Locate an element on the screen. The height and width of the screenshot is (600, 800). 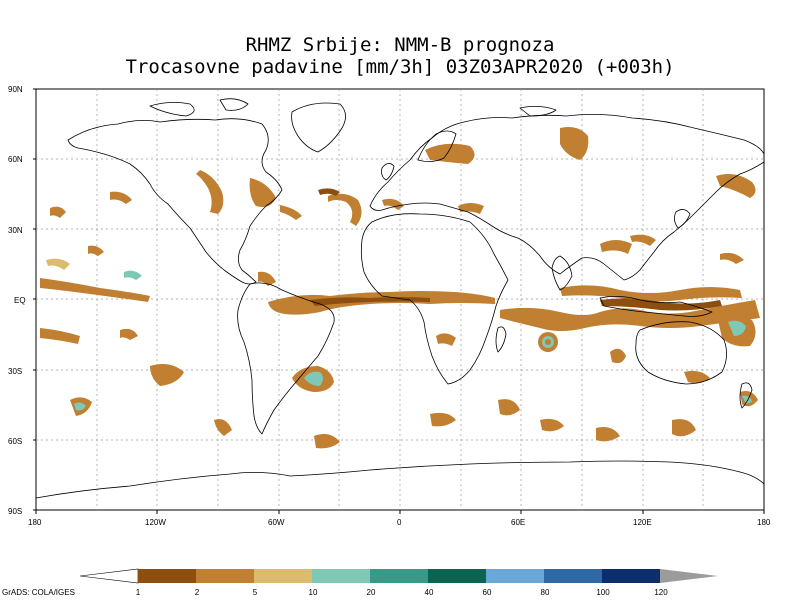
lon-label-120w: 120W is located at coordinates (155, 522).